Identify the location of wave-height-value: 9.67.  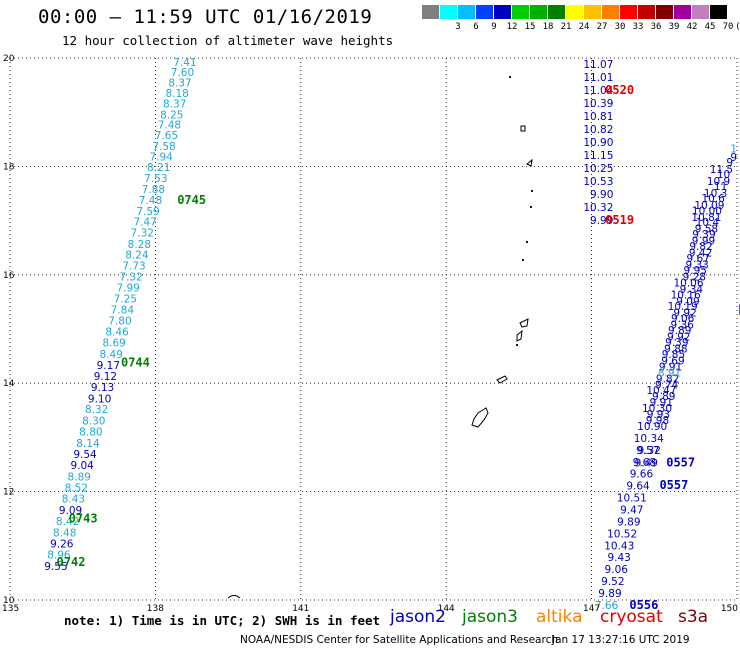
(697, 259).